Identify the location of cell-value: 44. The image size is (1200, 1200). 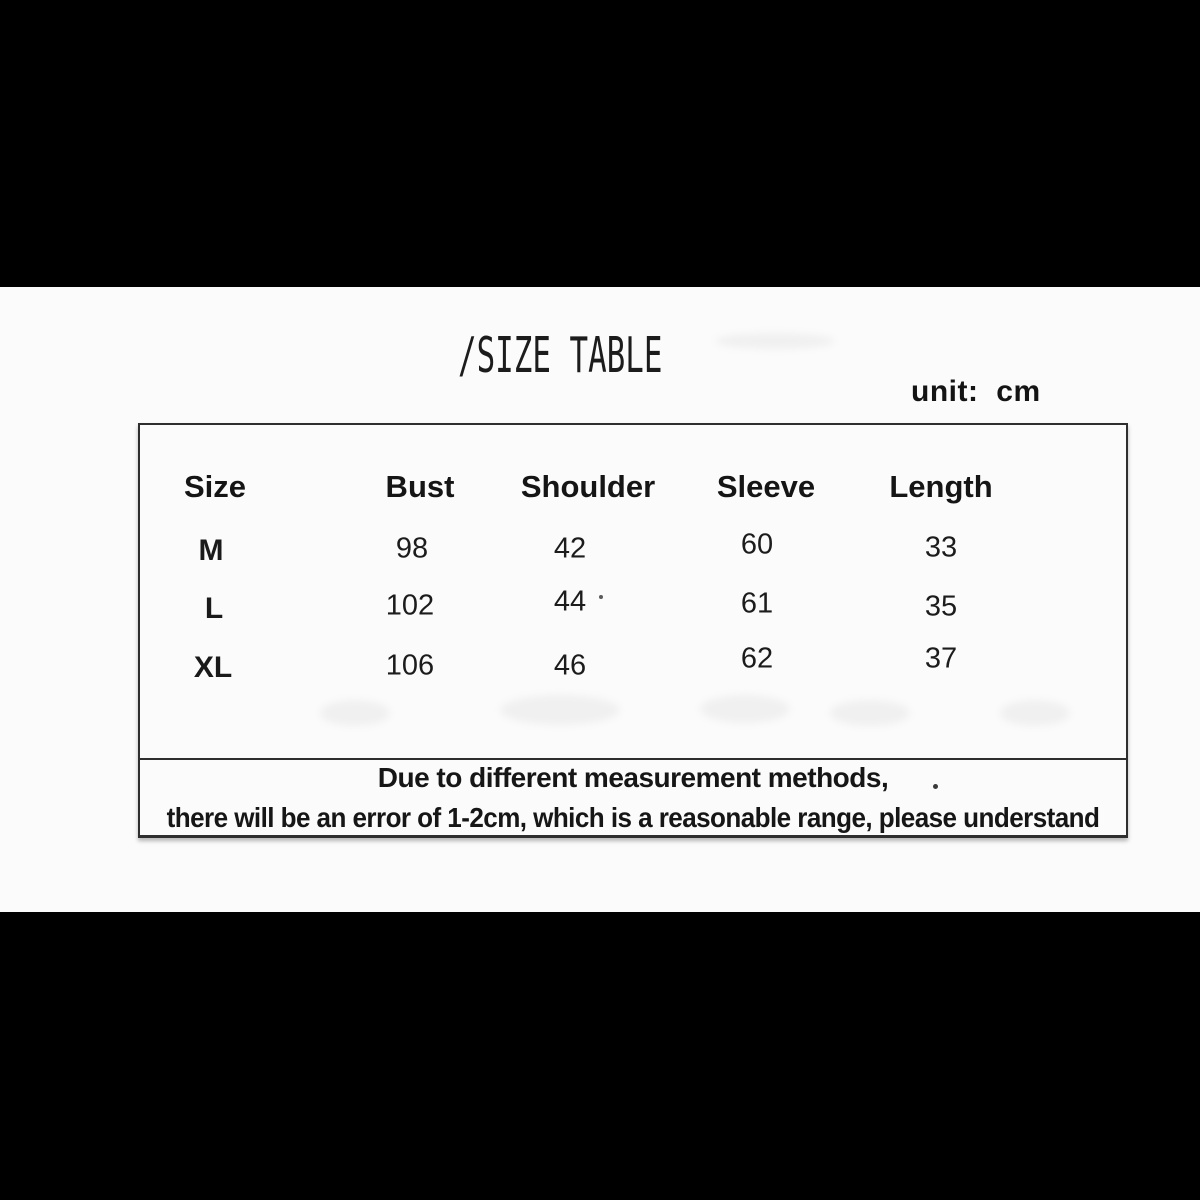
(570, 601).